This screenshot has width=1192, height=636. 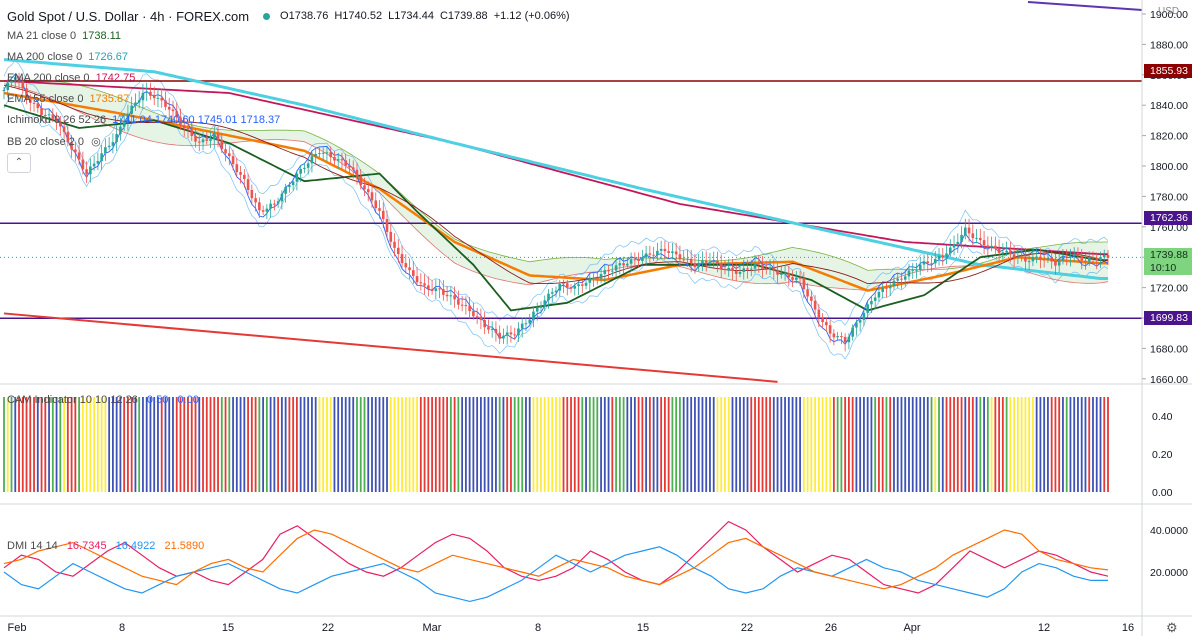 What do you see at coordinates (390, 347) in the screenshot?
I see `trendline-red` at bounding box center [390, 347].